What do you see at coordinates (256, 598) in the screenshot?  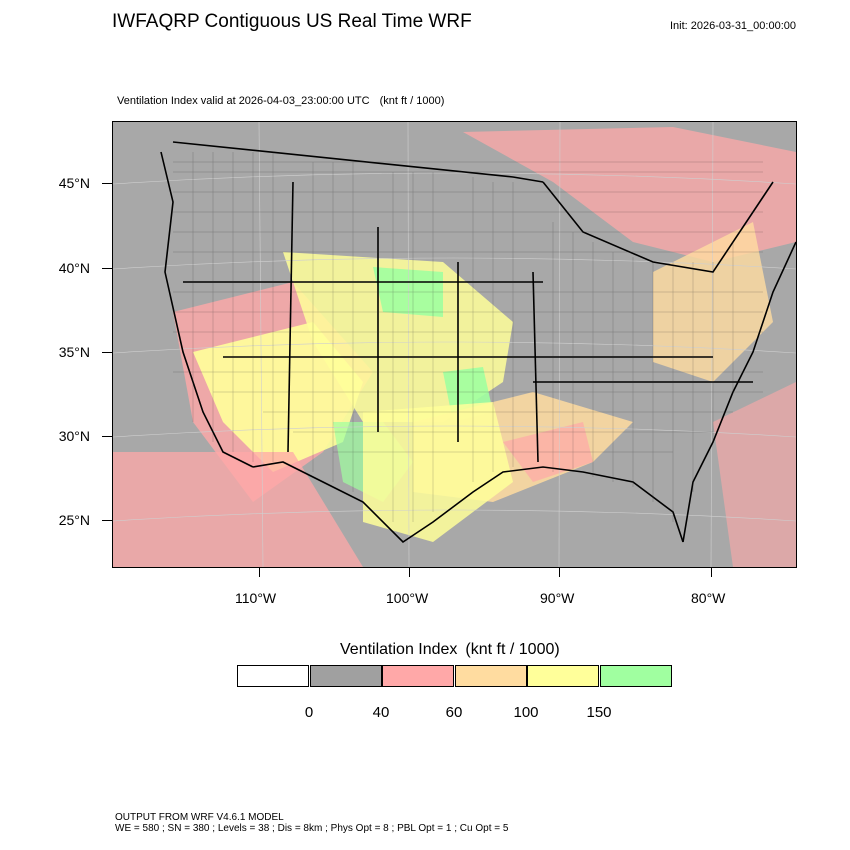 I see `lon-label-110: 110°W` at bounding box center [256, 598].